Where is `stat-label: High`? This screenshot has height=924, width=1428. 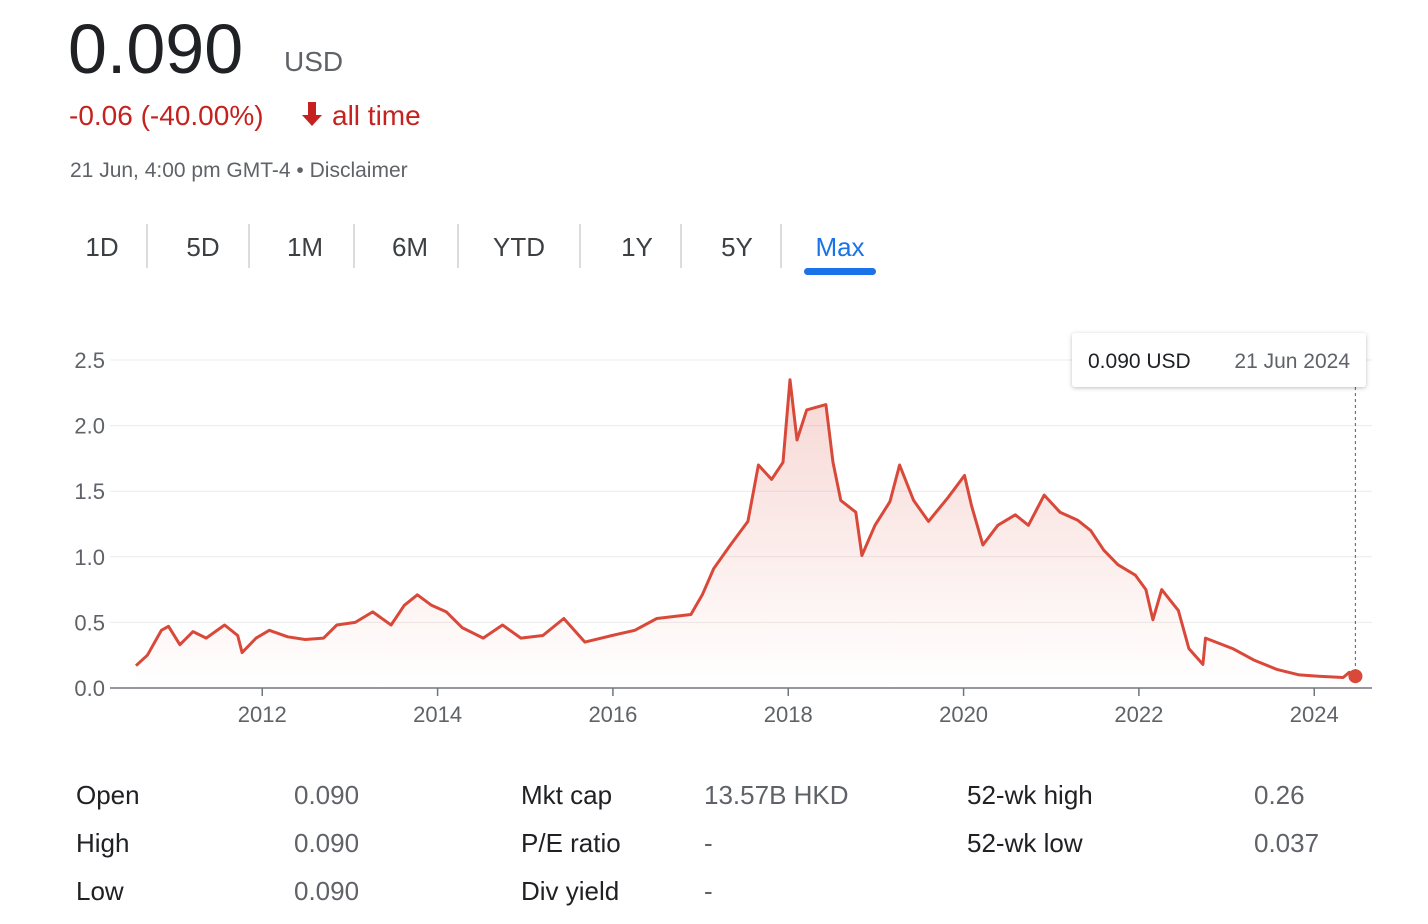
stat-label: High is located at coordinates (102, 843).